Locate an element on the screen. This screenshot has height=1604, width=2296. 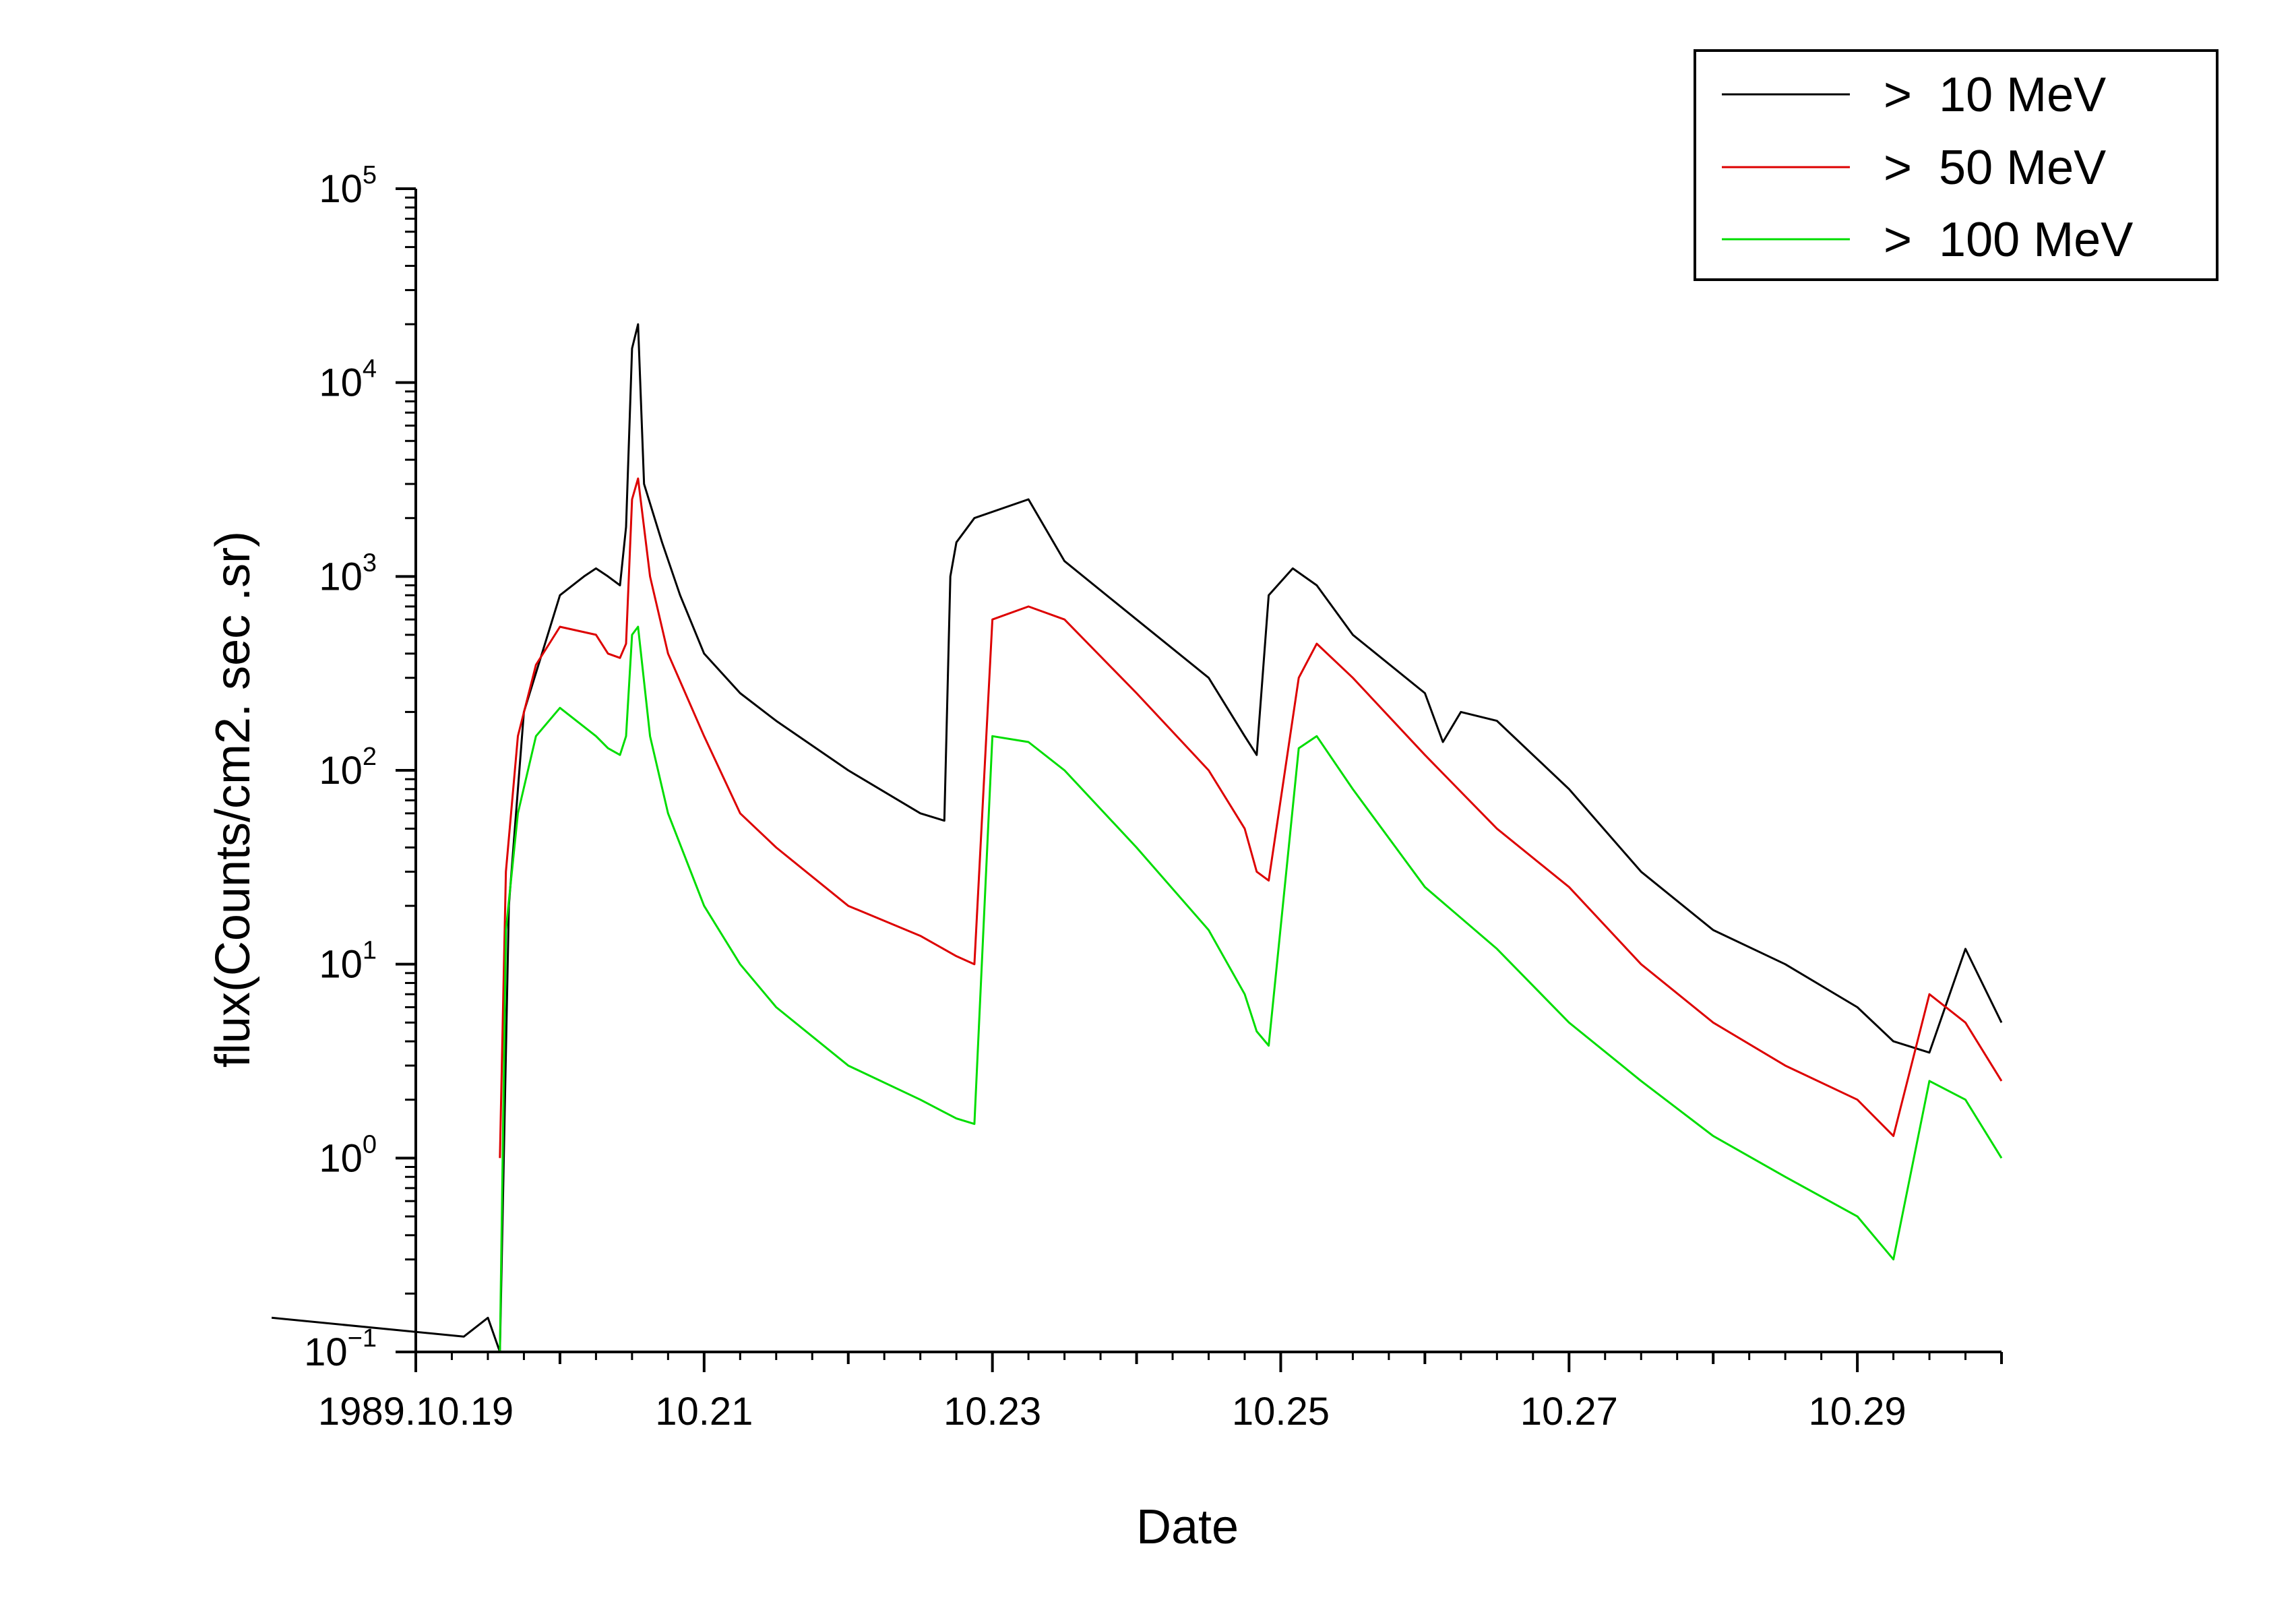
y-tick-label: 10⁻¹ is located at coordinates (340, 1349).